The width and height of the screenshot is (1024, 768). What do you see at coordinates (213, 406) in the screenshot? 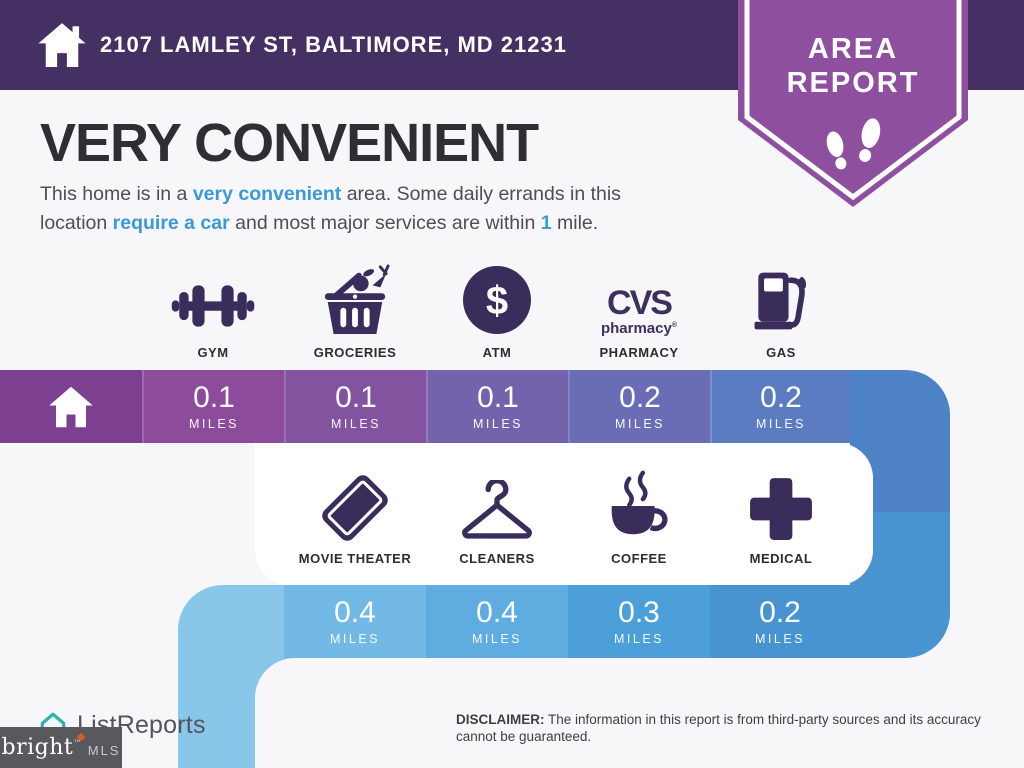
I see `distance-gym: 0.1 MILES` at bounding box center [213, 406].